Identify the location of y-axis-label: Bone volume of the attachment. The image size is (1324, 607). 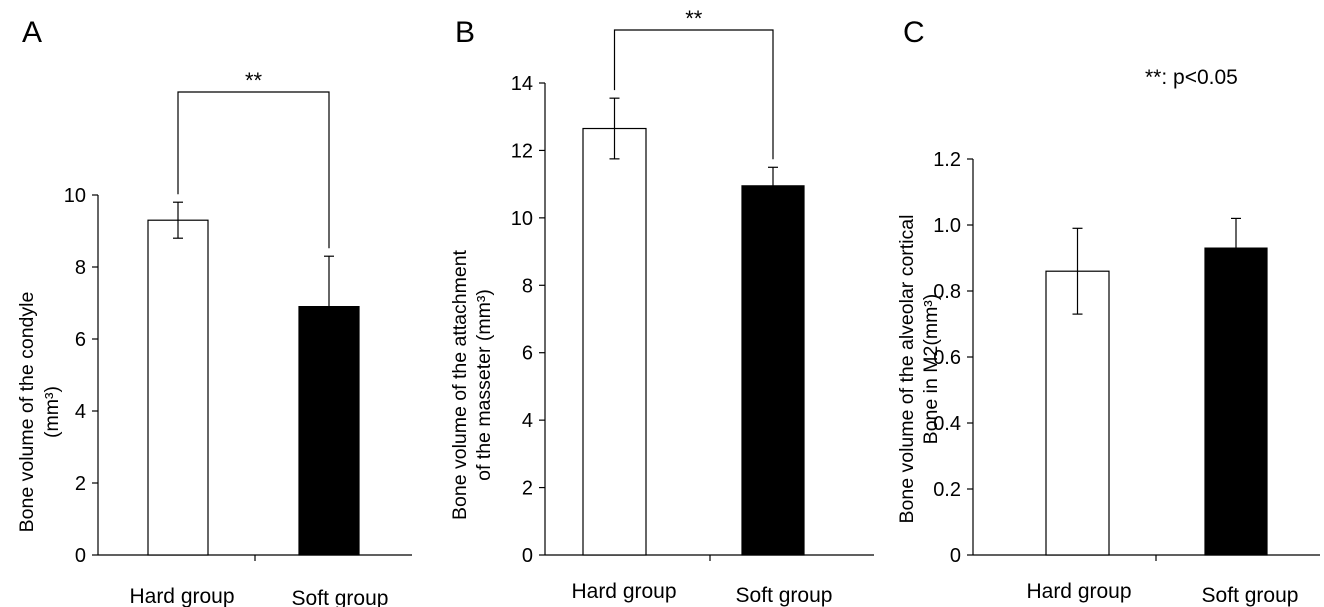
(460, 384).